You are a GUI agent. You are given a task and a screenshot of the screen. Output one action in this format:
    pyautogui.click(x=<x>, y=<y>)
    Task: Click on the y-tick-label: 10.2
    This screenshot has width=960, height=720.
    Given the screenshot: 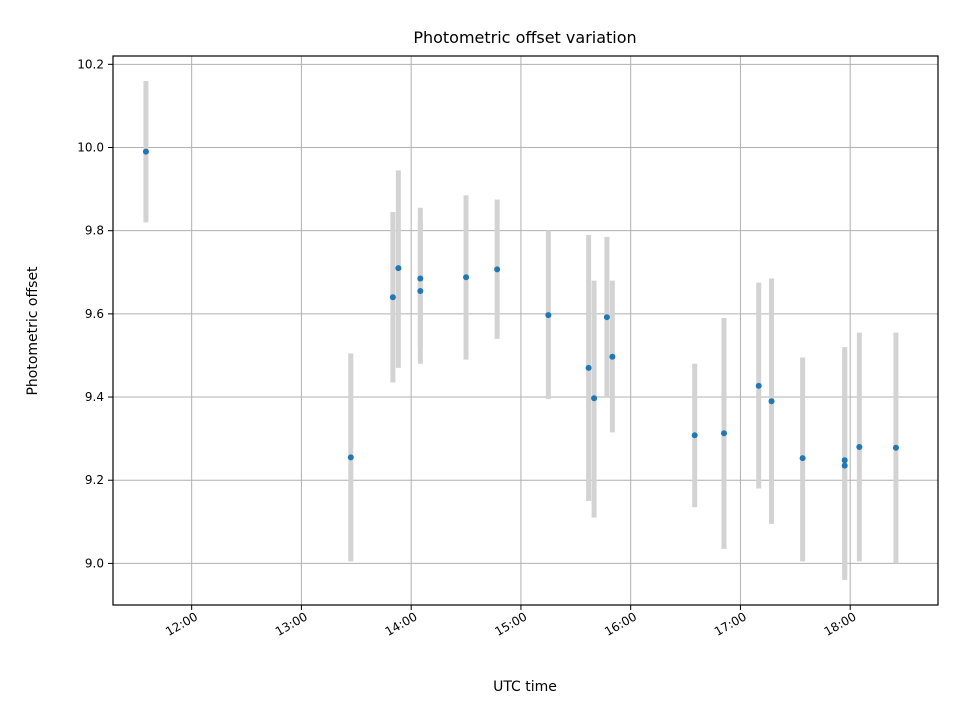 What is the action you would take?
    pyautogui.click(x=90, y=64)
    